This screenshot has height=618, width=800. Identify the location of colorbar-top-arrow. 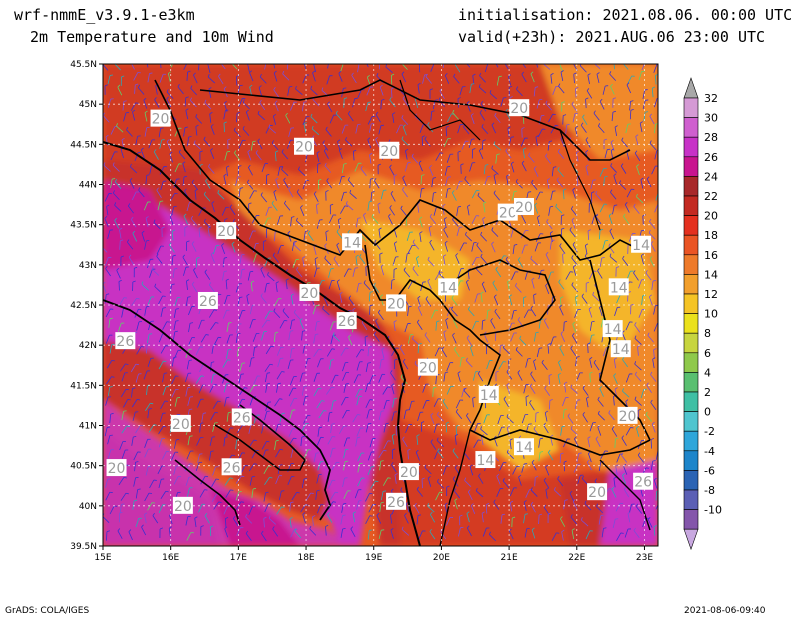
(691, 88).